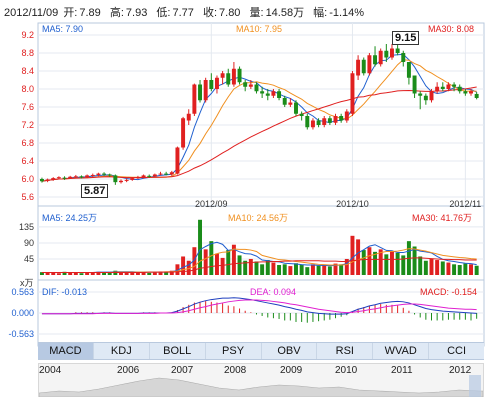 The height and width of the screenshot is (404, 490). Describe the element at coordinates (451, 29) in the screenshot. I see `price-ma30-label: MA30: 8.08` at that location.